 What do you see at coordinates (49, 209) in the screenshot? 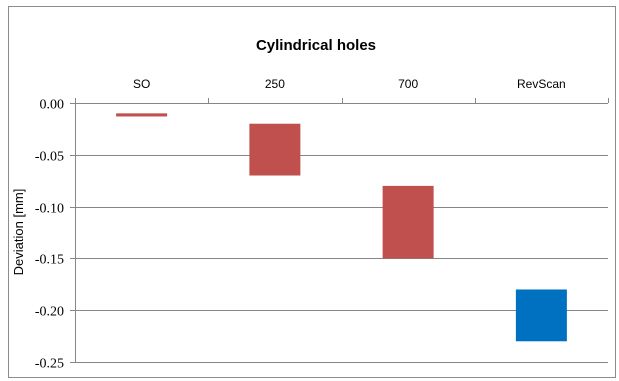
I see `y-tick-label: -0.10` at bounding box center [49, 209].